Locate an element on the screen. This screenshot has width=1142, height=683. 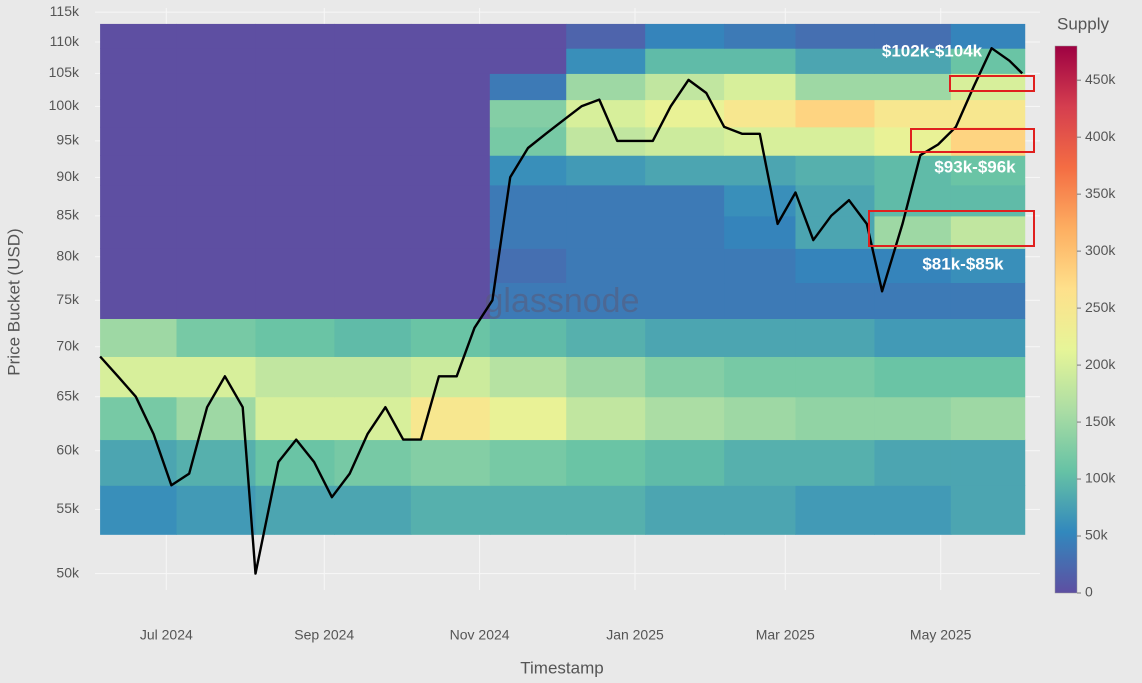
y-tick-label: 70k is located at coordinates (68, 345).